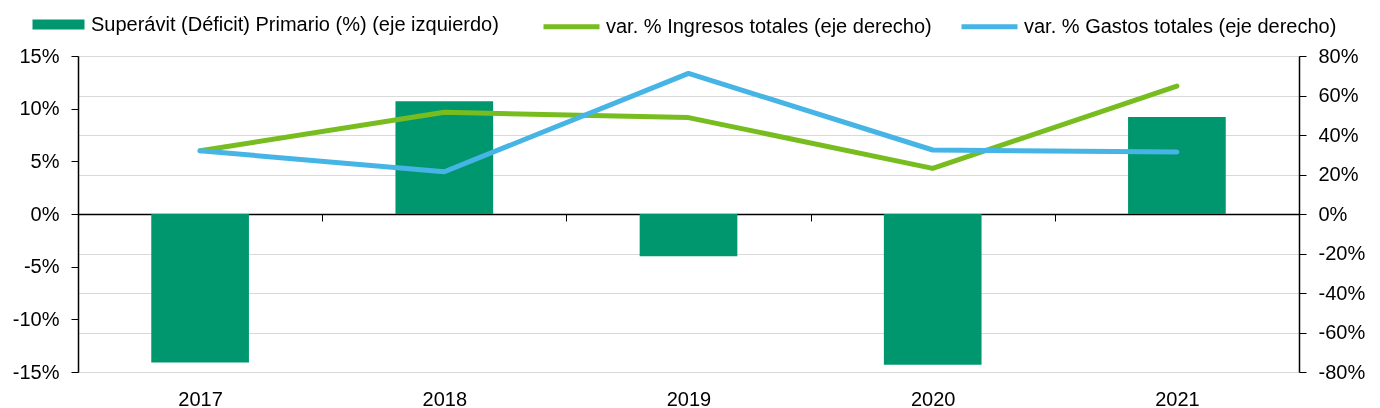 The image size is (1380, 408). Describe the element at coordinates (200, 397) in the screenshot. I see `x-tick-label: 2017` at that location.